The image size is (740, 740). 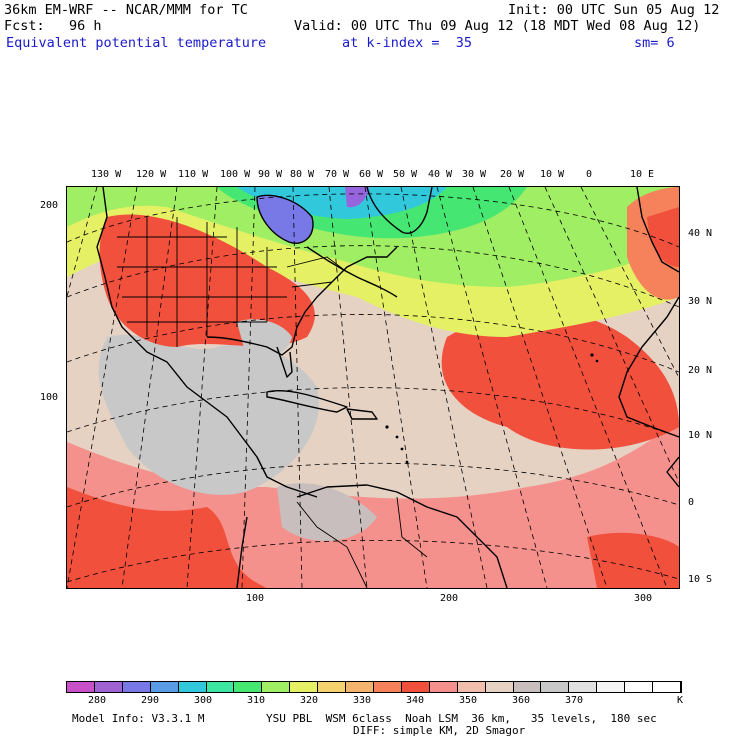 I want to click on hudson-bay, so click(x=285, y=219).